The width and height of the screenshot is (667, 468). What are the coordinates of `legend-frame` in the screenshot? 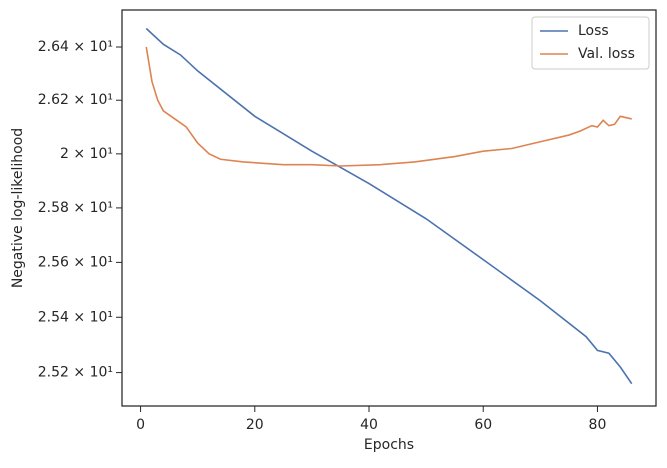 It's located at (590, 43).